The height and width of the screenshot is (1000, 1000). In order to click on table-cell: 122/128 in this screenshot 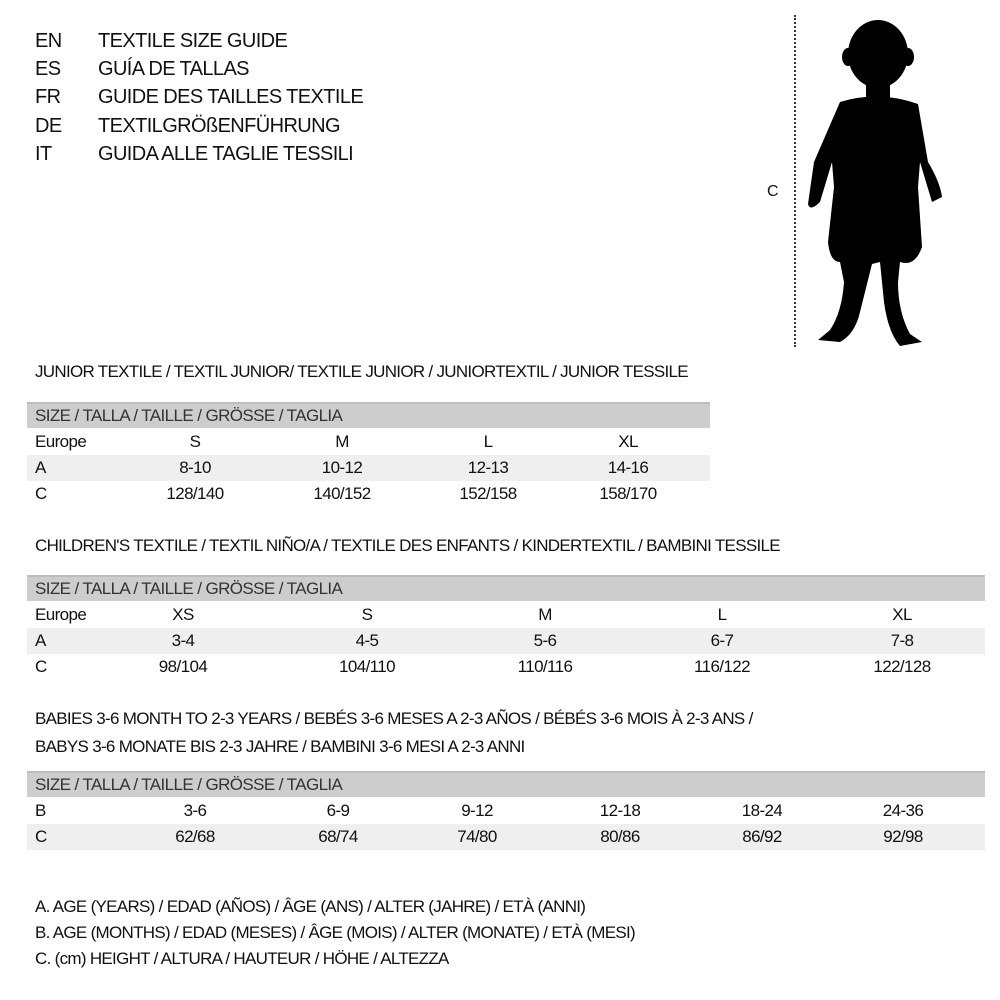, I will do `click(902, 666)`.